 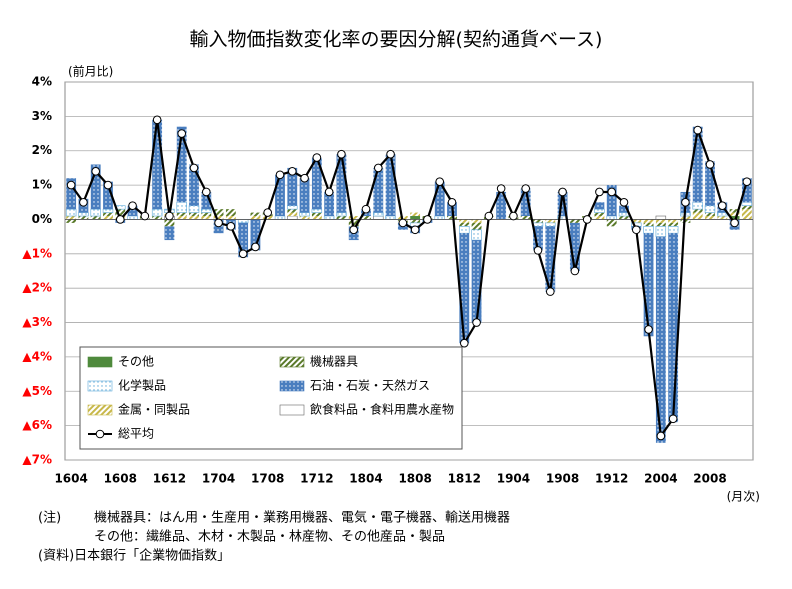 I want to click on legend-label: その他, so click(x=136, y=362).